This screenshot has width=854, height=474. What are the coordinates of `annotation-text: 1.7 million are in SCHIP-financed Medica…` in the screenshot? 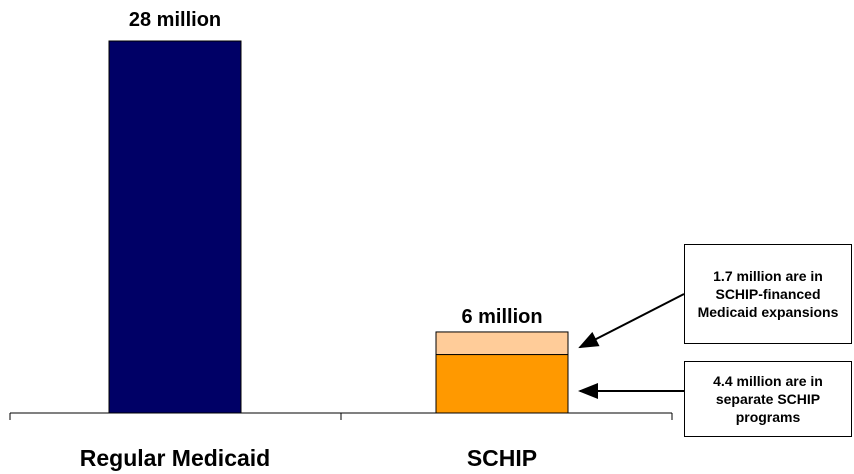 It's located at (768, 294).